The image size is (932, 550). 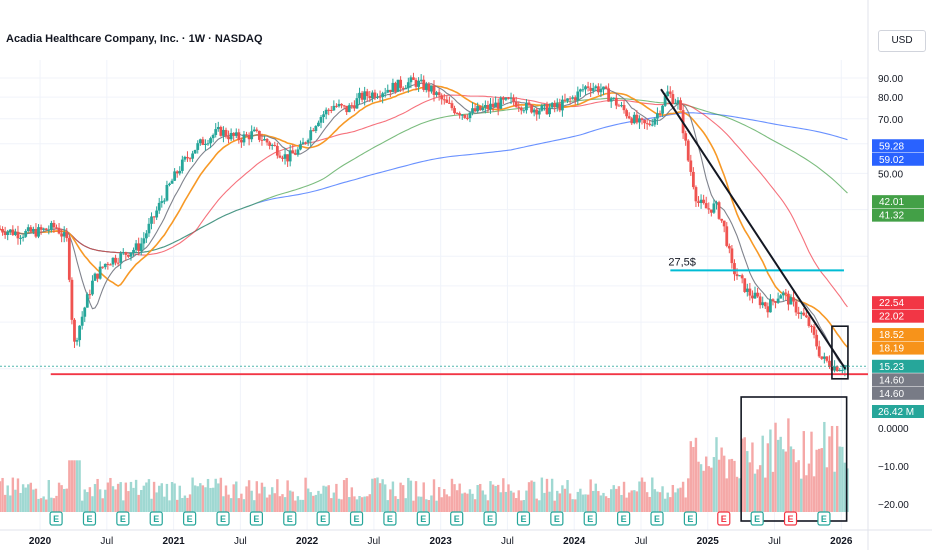 I want to click on volume-tick-label: −20.00, so click(x=893, y=505).